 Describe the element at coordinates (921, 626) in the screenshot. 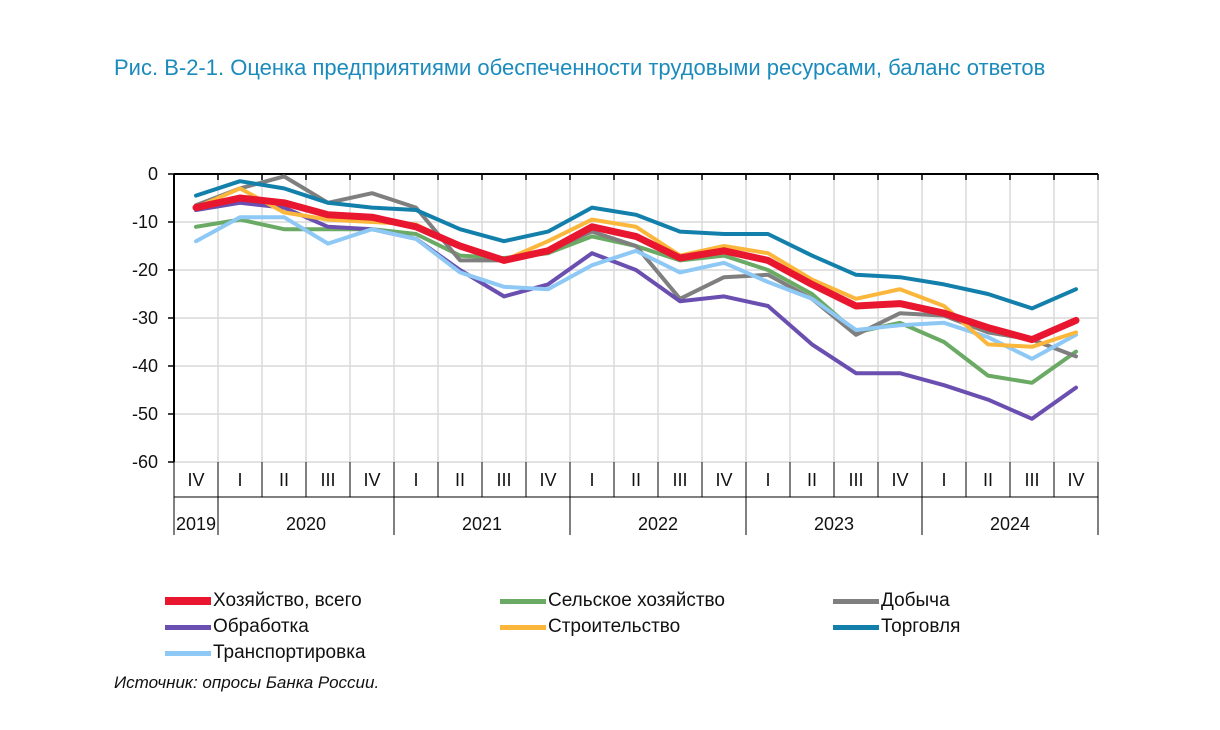

I see `legend-label: Торговля` at that location.